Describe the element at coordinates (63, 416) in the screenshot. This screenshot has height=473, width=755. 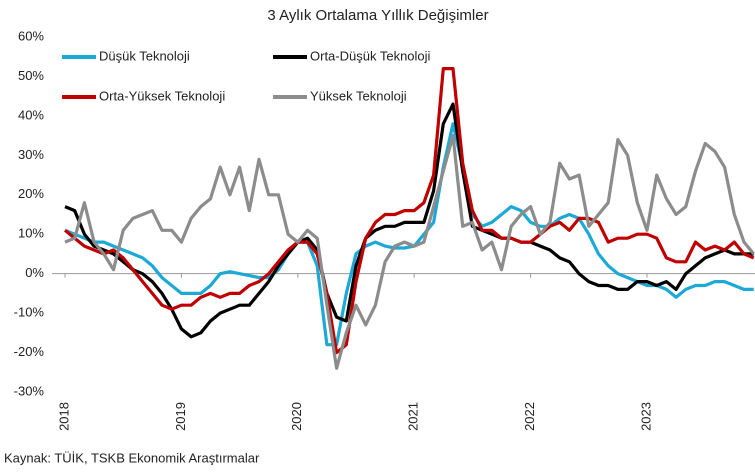
I see `x-tick-label: 2018` at that location.